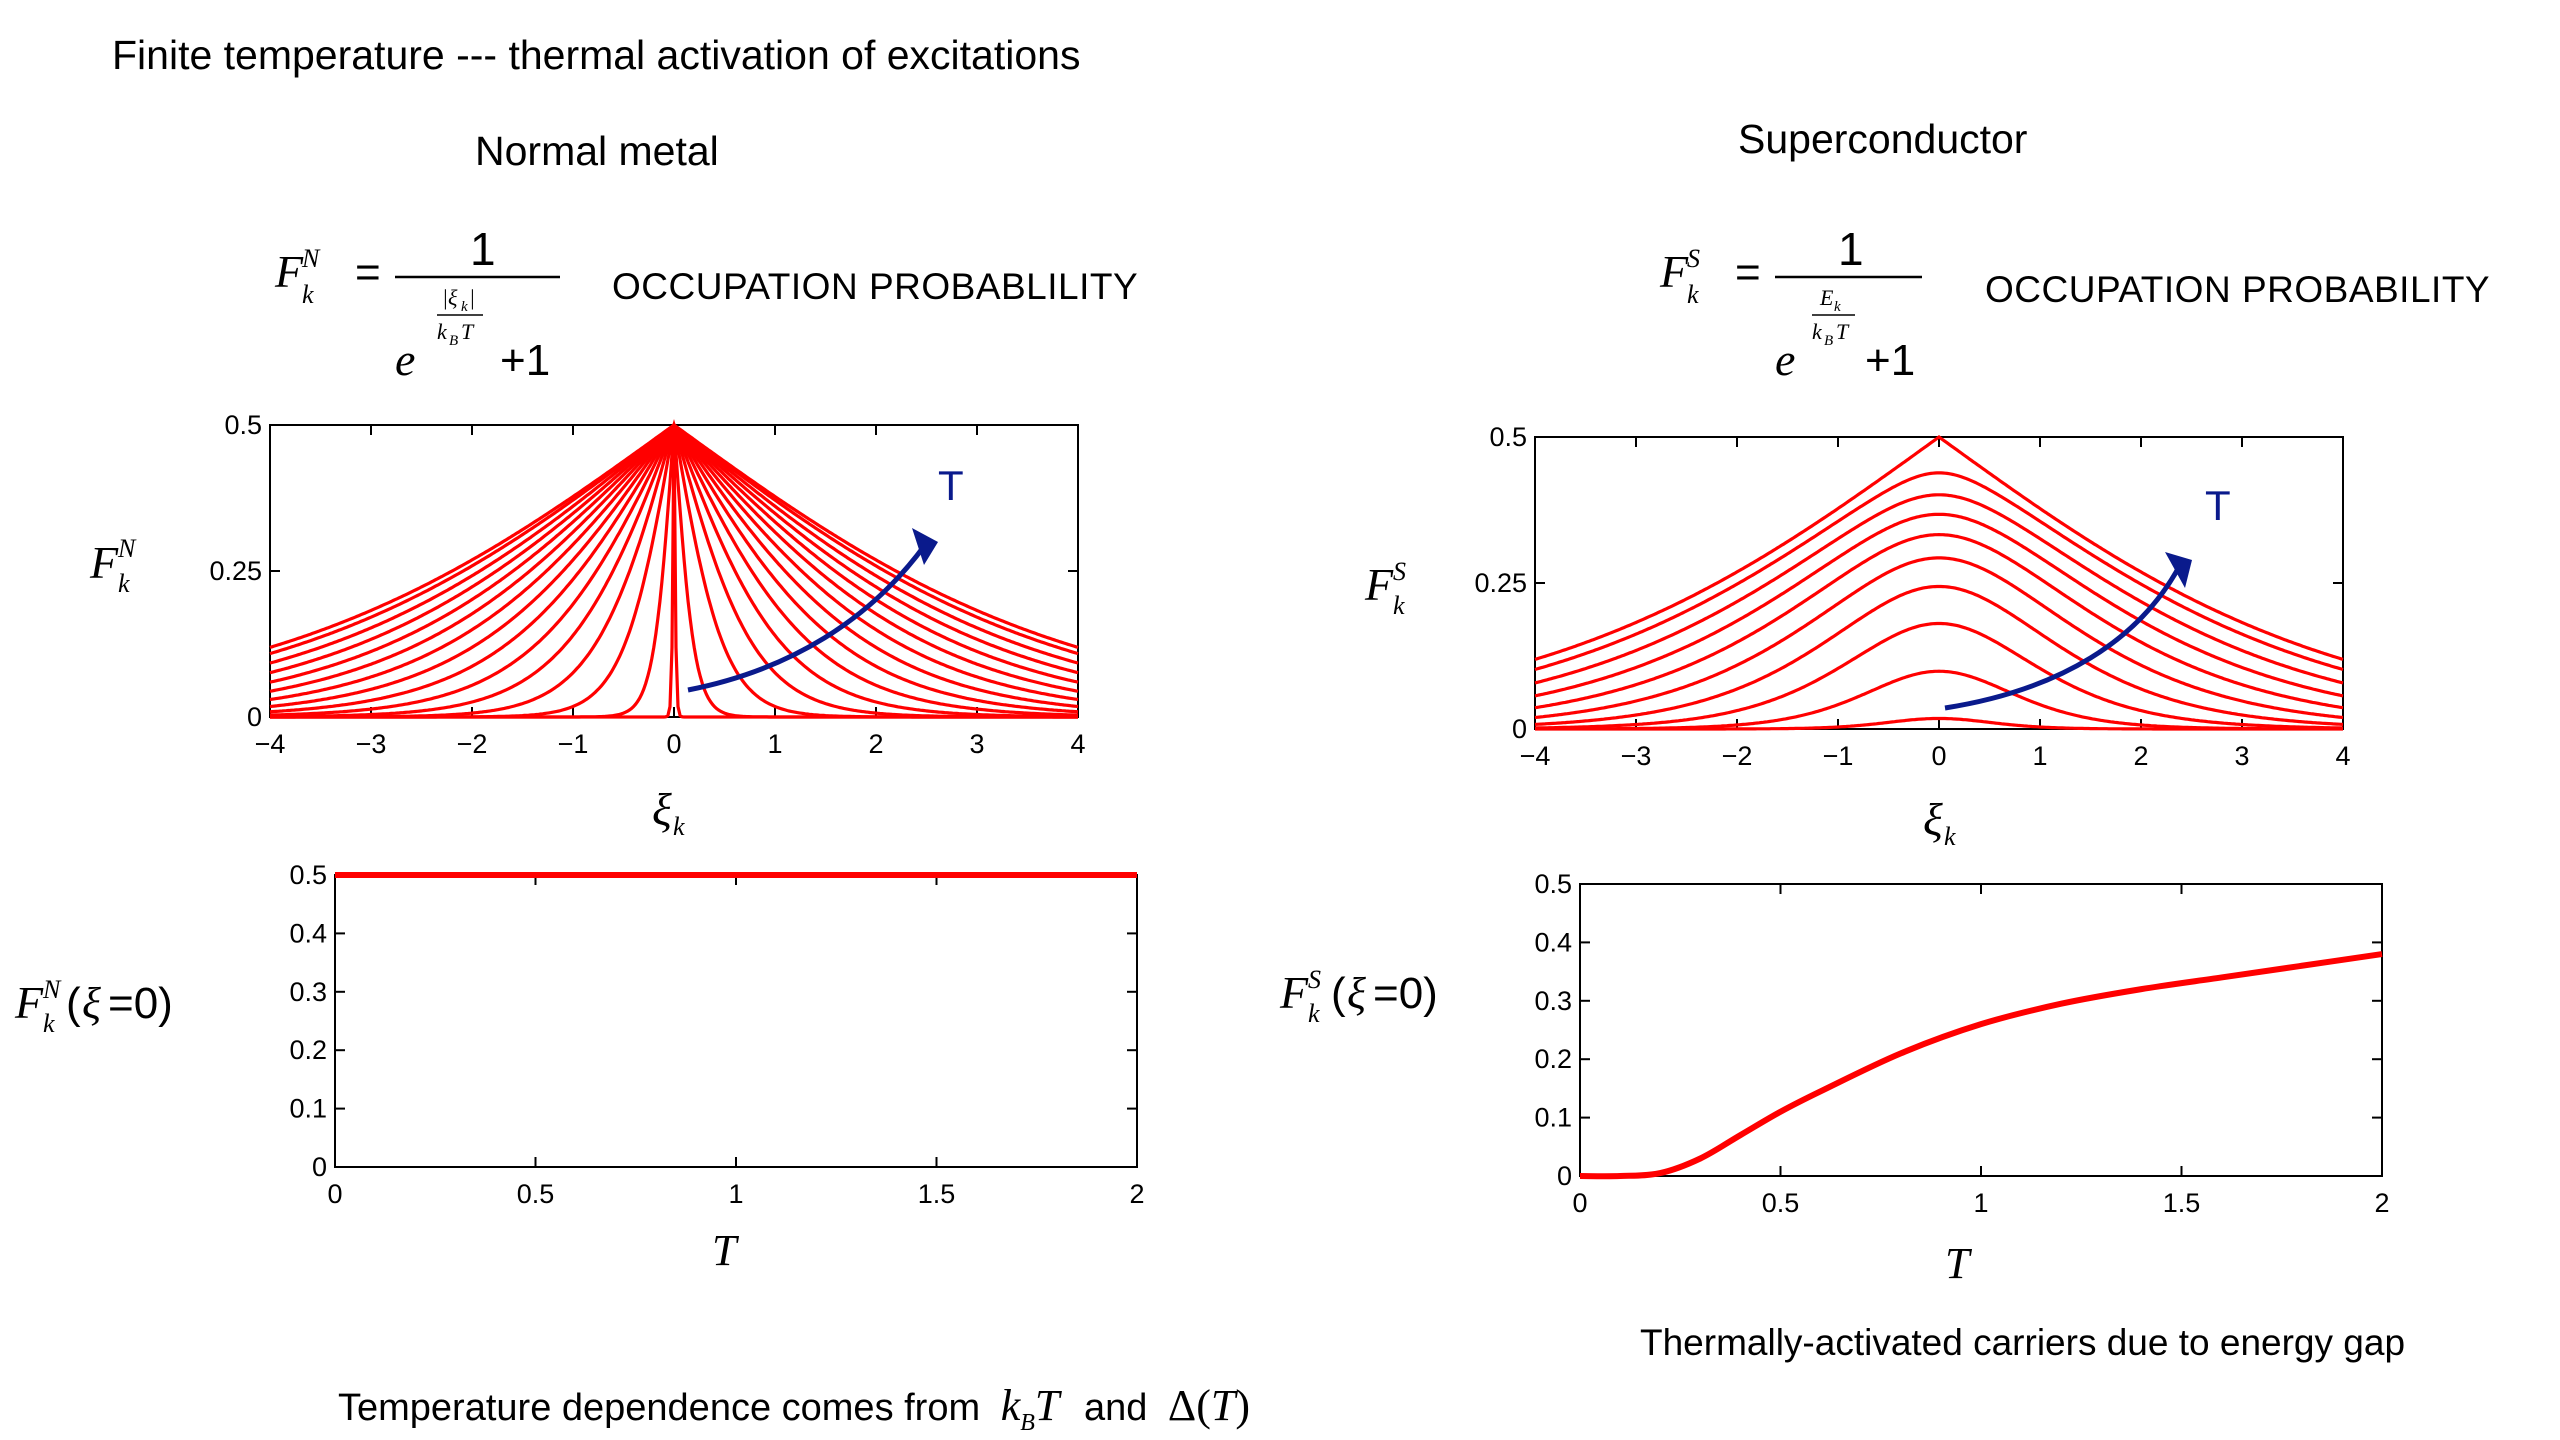 The height and width of the screenshot is (1440, 2560). I want to click on superconductor-heading: Superconductor, so click(1883, 139).